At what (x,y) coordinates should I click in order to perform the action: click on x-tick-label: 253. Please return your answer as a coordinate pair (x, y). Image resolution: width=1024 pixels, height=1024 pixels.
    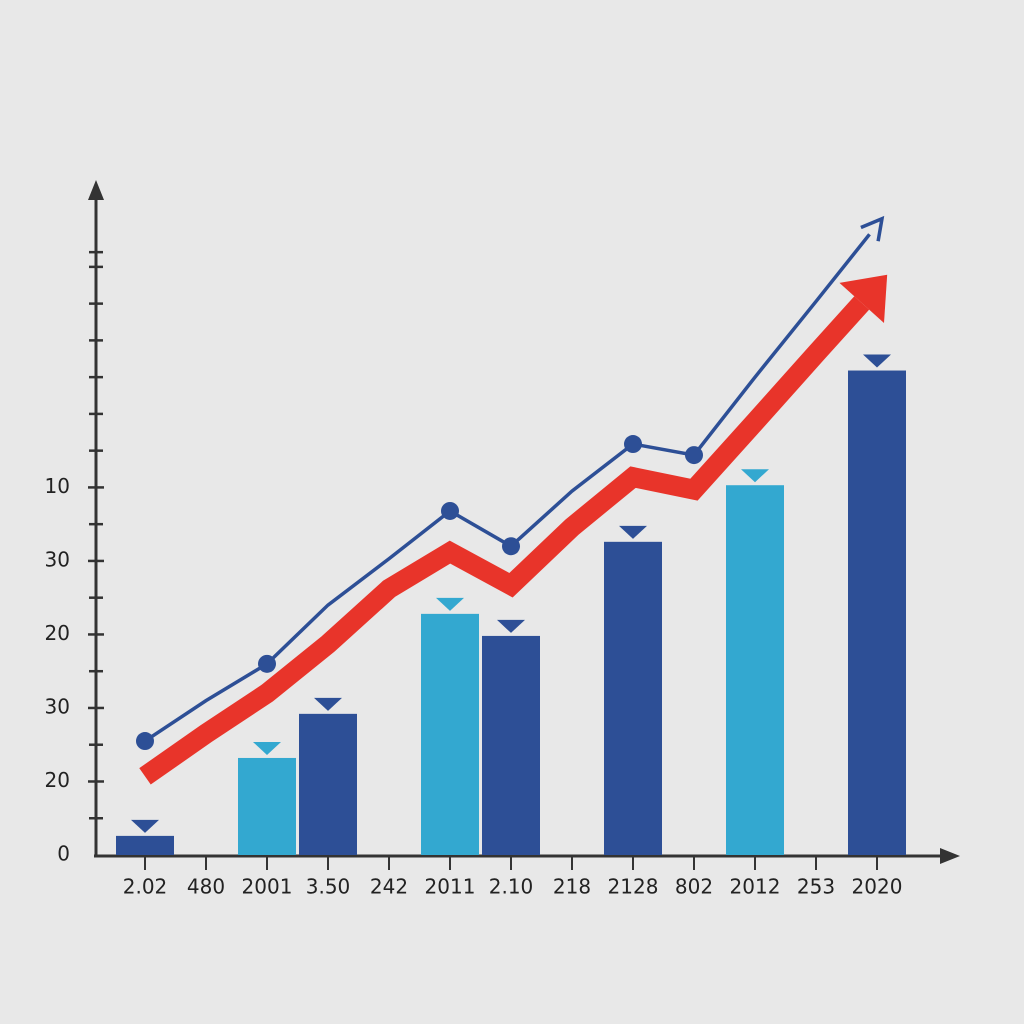
    Looking at the image, I should click on (816, 887).